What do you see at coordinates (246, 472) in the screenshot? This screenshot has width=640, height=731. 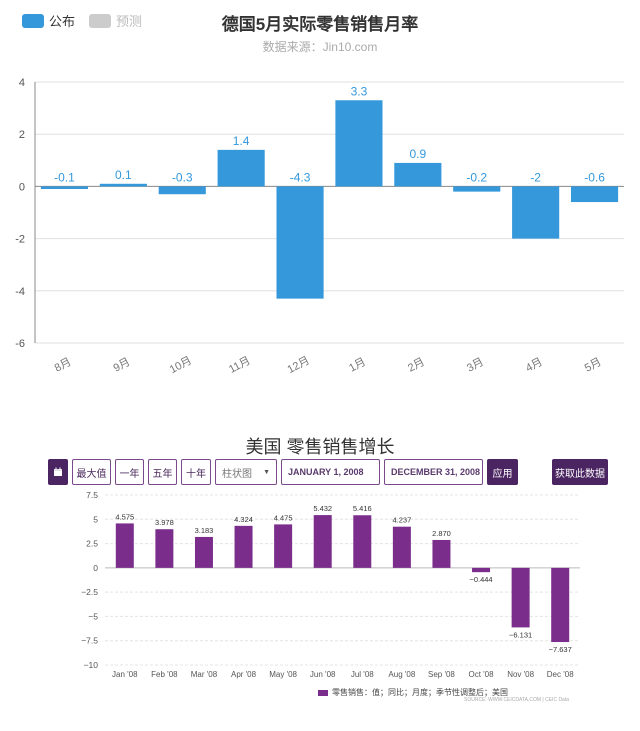 I see `chart-type-select: 柱状图 ▼` at bounding box center [246, 472].